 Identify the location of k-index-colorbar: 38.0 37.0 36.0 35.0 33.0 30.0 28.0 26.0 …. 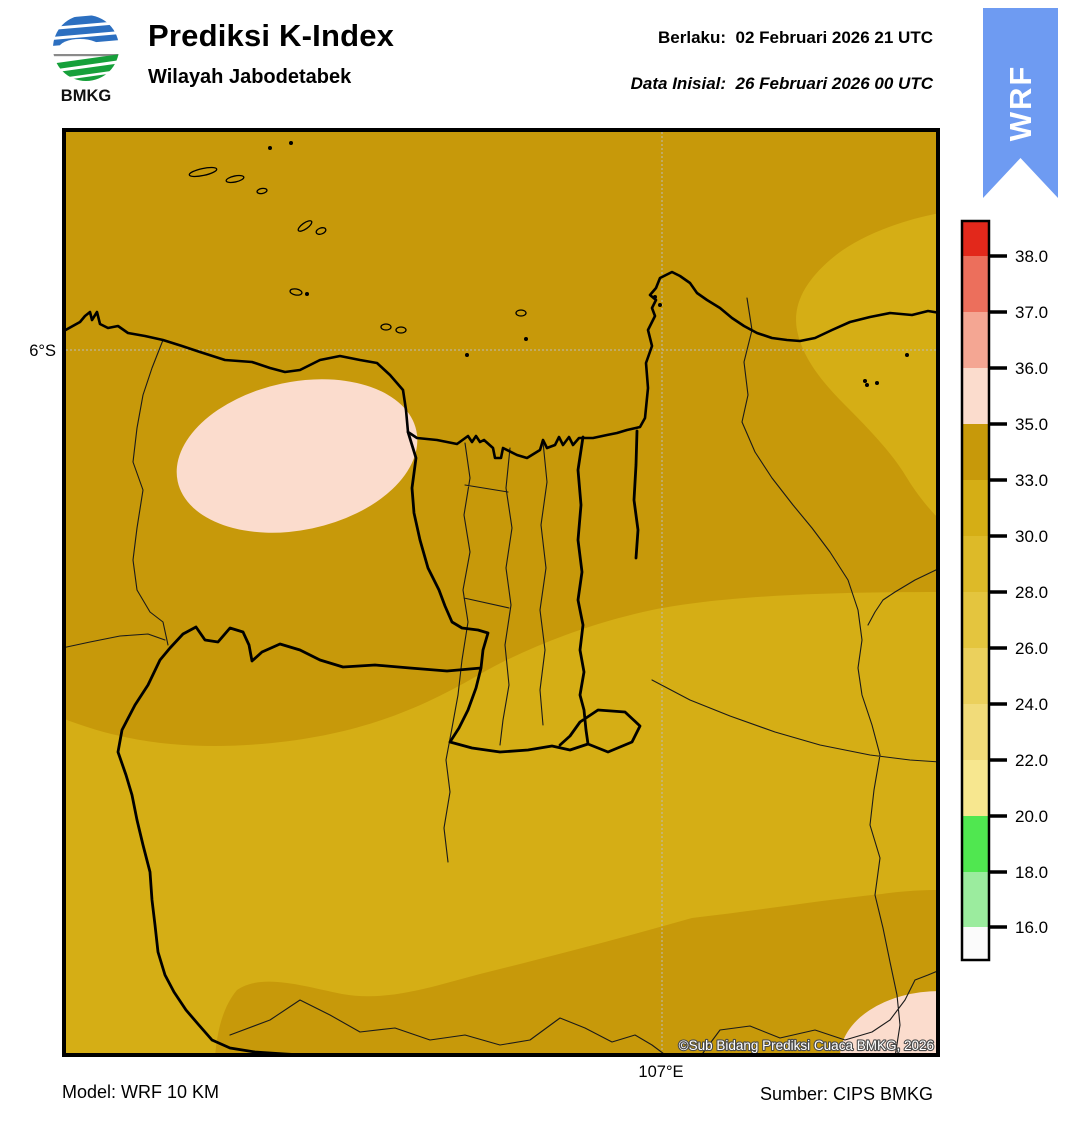
(1004, 590).